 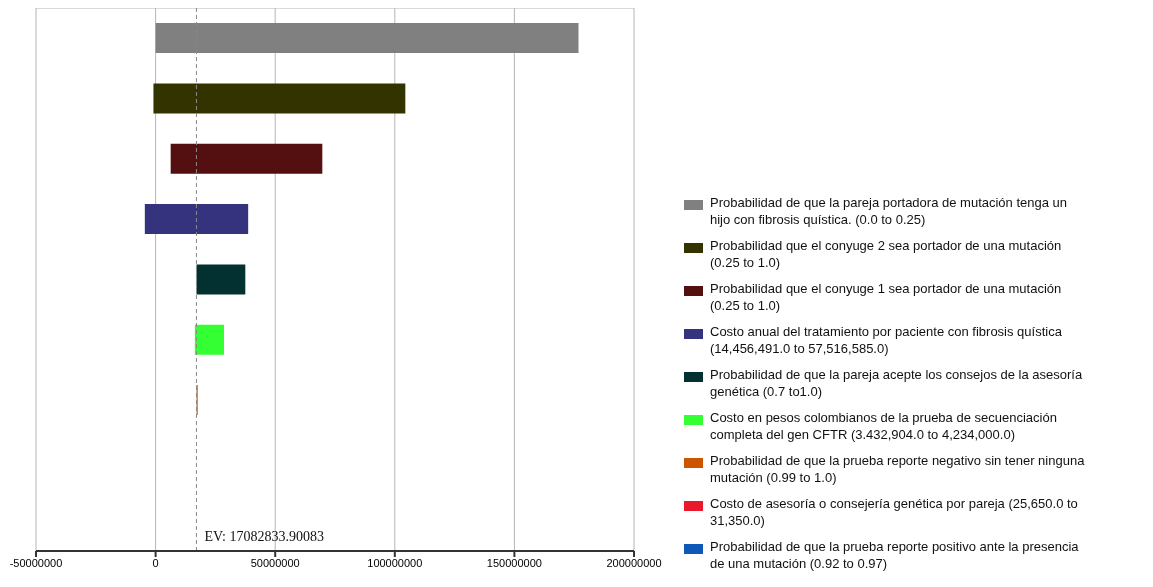 I want to click on x-tick-label: 100000000, so click(x=395, y=562).